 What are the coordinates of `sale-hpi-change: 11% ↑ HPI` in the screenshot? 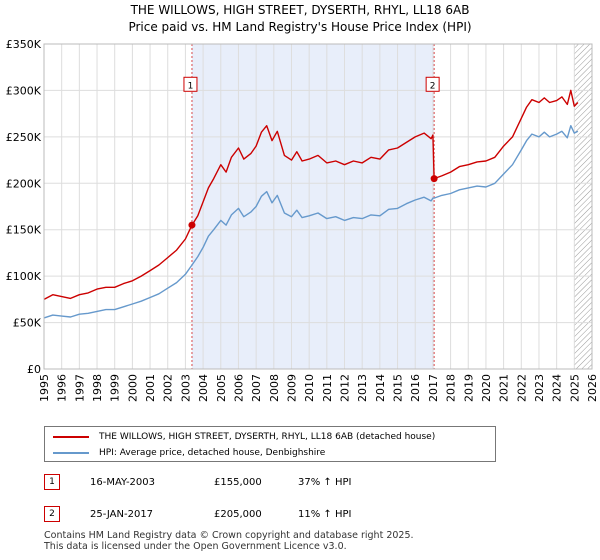 It's located at (325, 514).